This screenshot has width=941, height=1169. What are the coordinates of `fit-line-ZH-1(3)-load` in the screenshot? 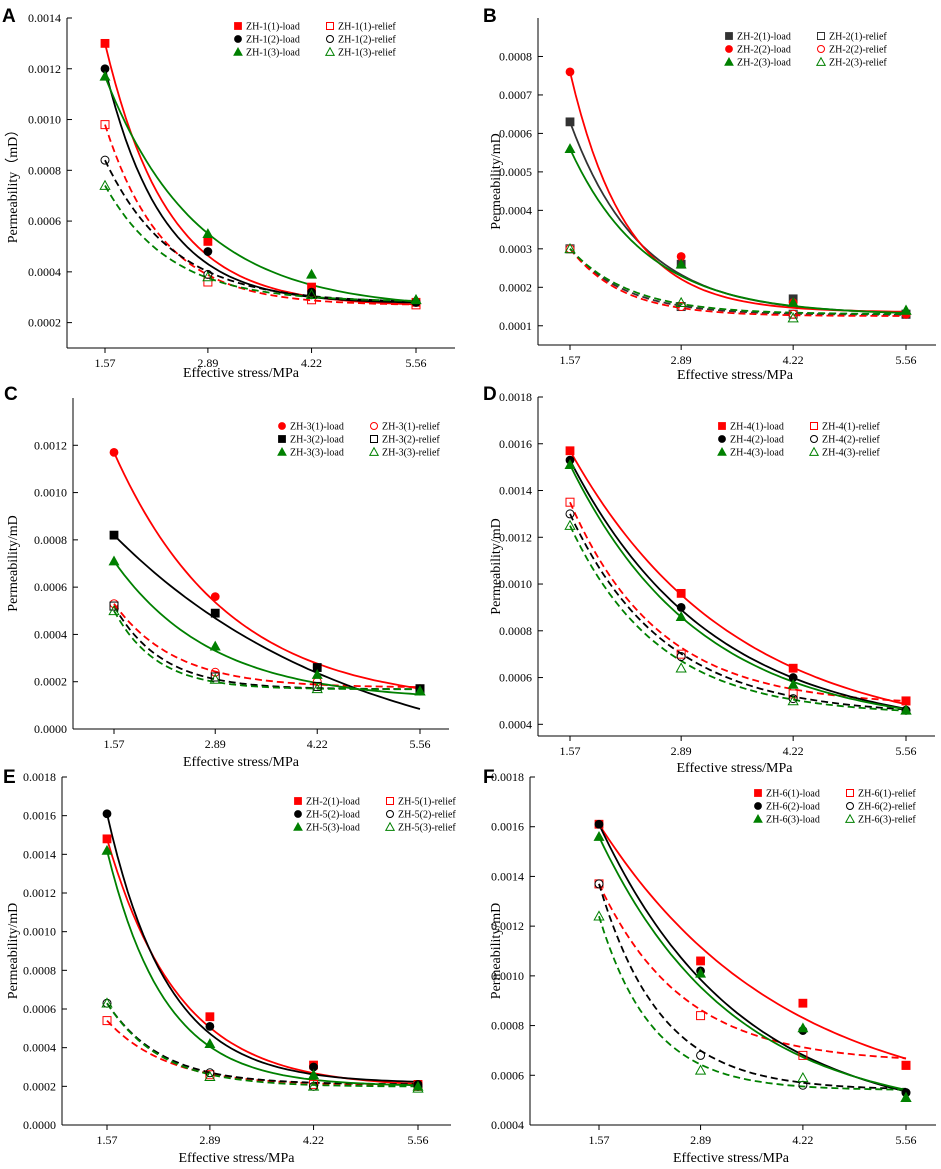 It's located at (260, 189).